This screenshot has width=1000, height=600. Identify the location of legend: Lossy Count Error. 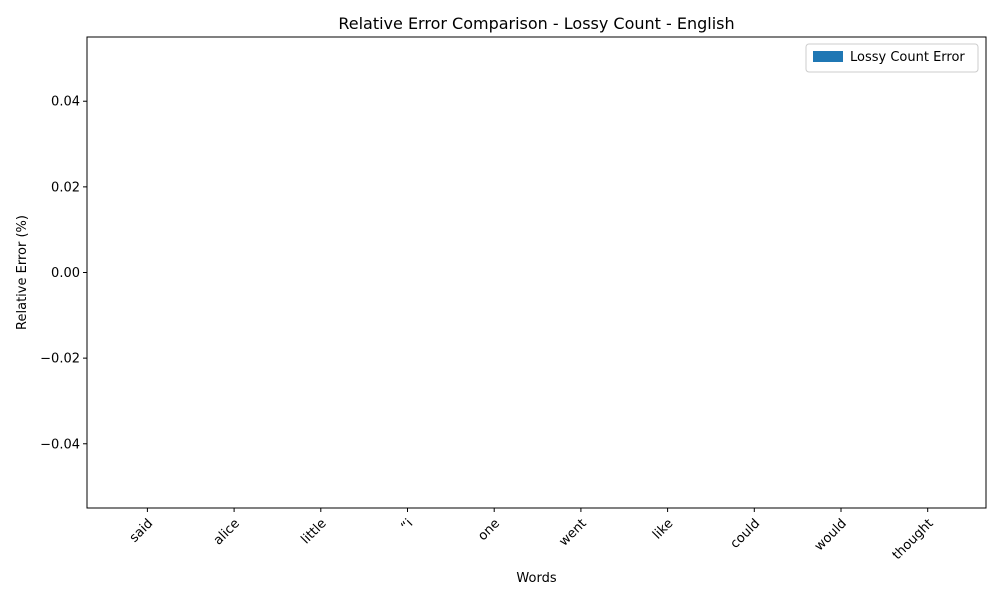
(892, 58).